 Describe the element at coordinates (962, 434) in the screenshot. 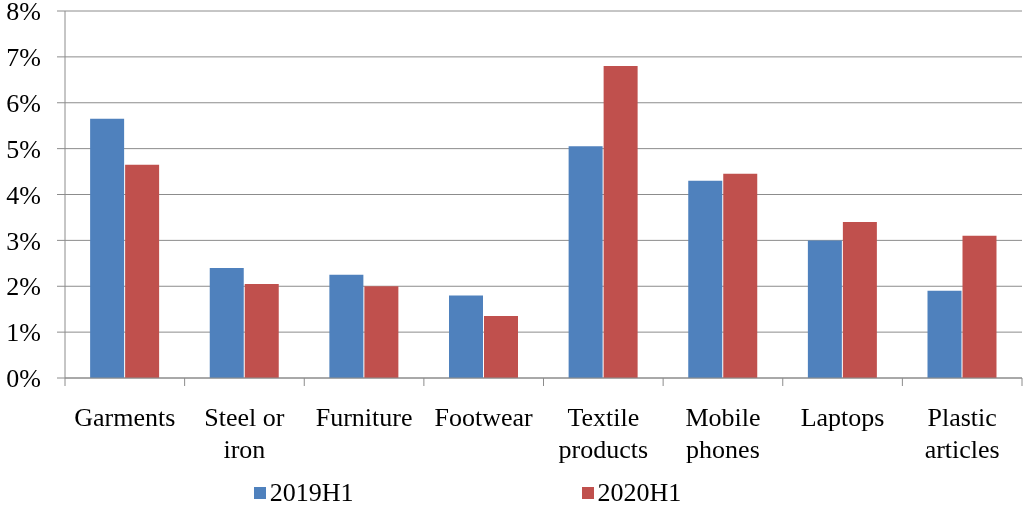

I see `x-tick-label: Plastic articles` at that location.